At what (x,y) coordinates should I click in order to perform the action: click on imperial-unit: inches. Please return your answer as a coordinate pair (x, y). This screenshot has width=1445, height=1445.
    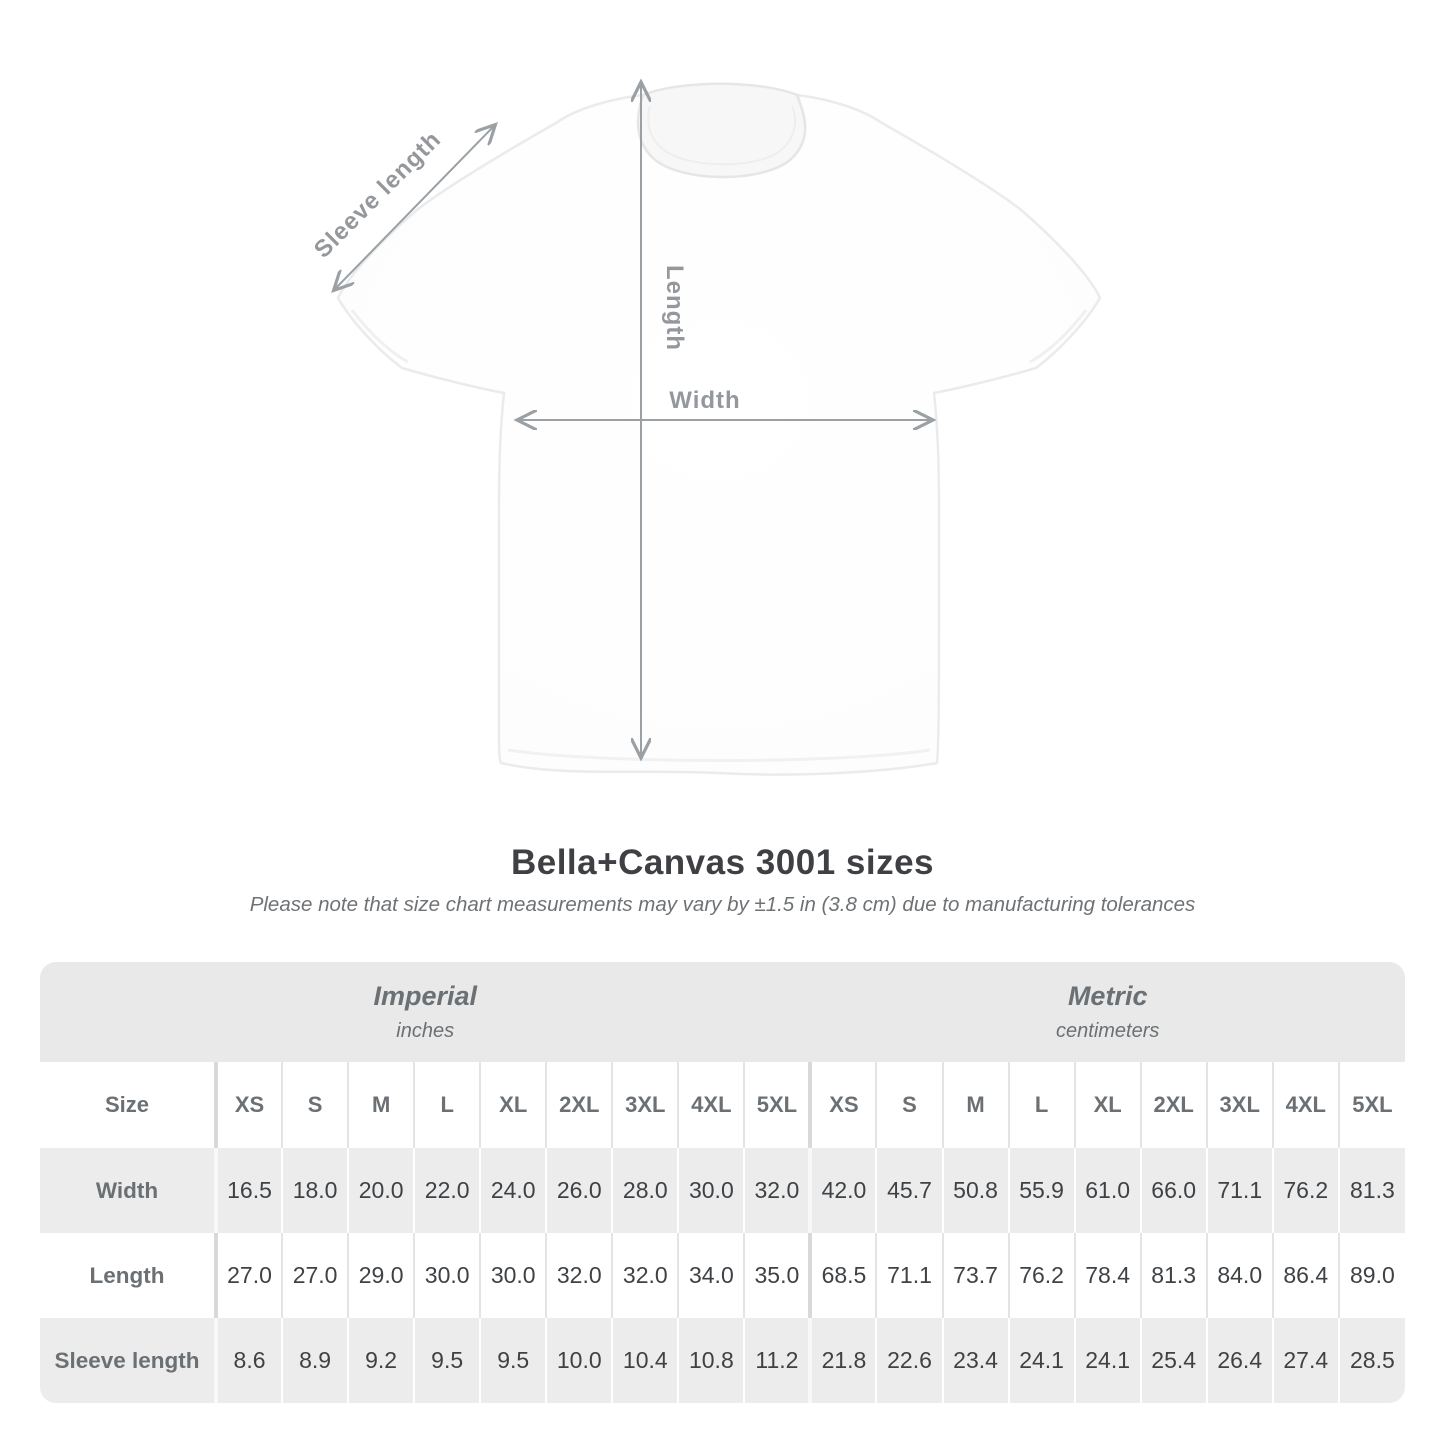
    Looking at the image, I should click on (425, 1031).